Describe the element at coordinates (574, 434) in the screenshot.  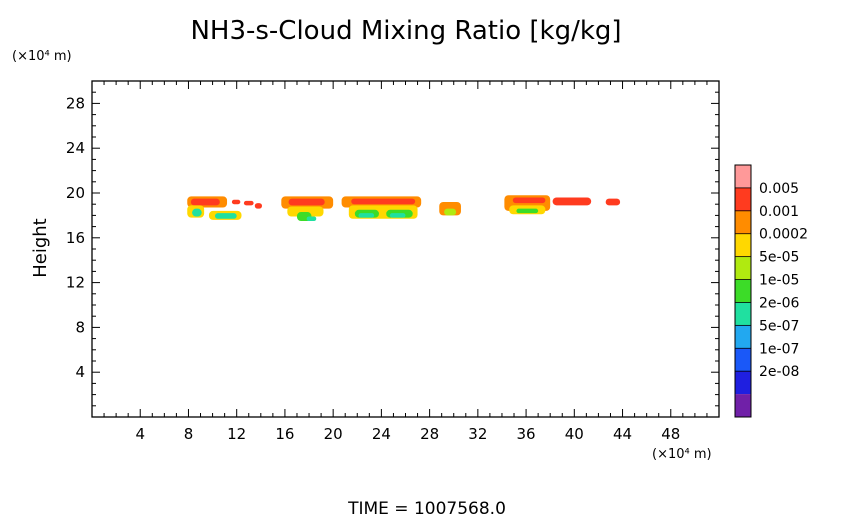
I see `x-tick-label: 40` at that location.